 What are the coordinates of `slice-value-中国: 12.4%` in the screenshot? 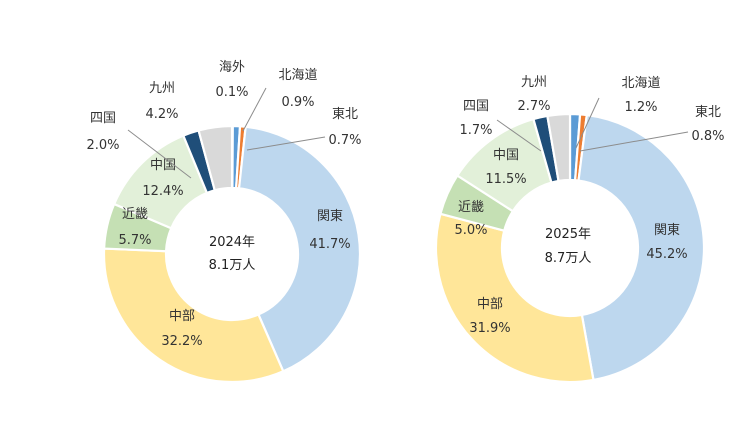 It's located at (162, 191).